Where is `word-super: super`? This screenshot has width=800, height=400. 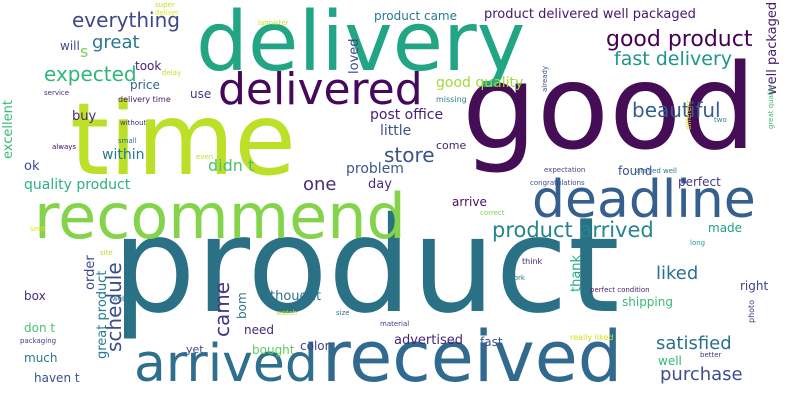
word-super: super is located at coordinates (165, 5).